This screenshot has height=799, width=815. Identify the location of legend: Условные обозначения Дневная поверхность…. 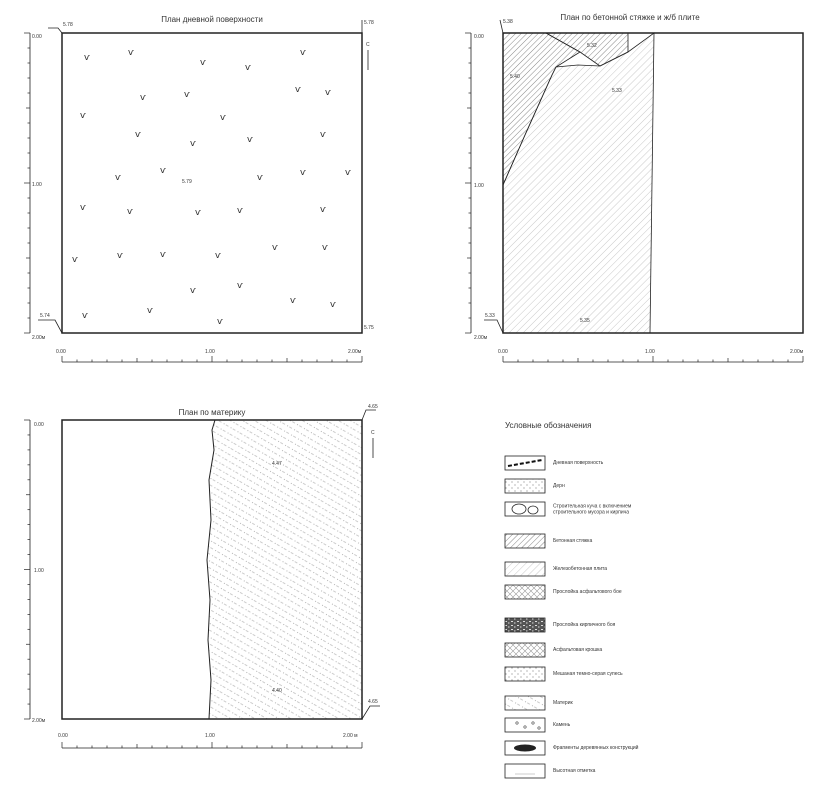
(572, 599).